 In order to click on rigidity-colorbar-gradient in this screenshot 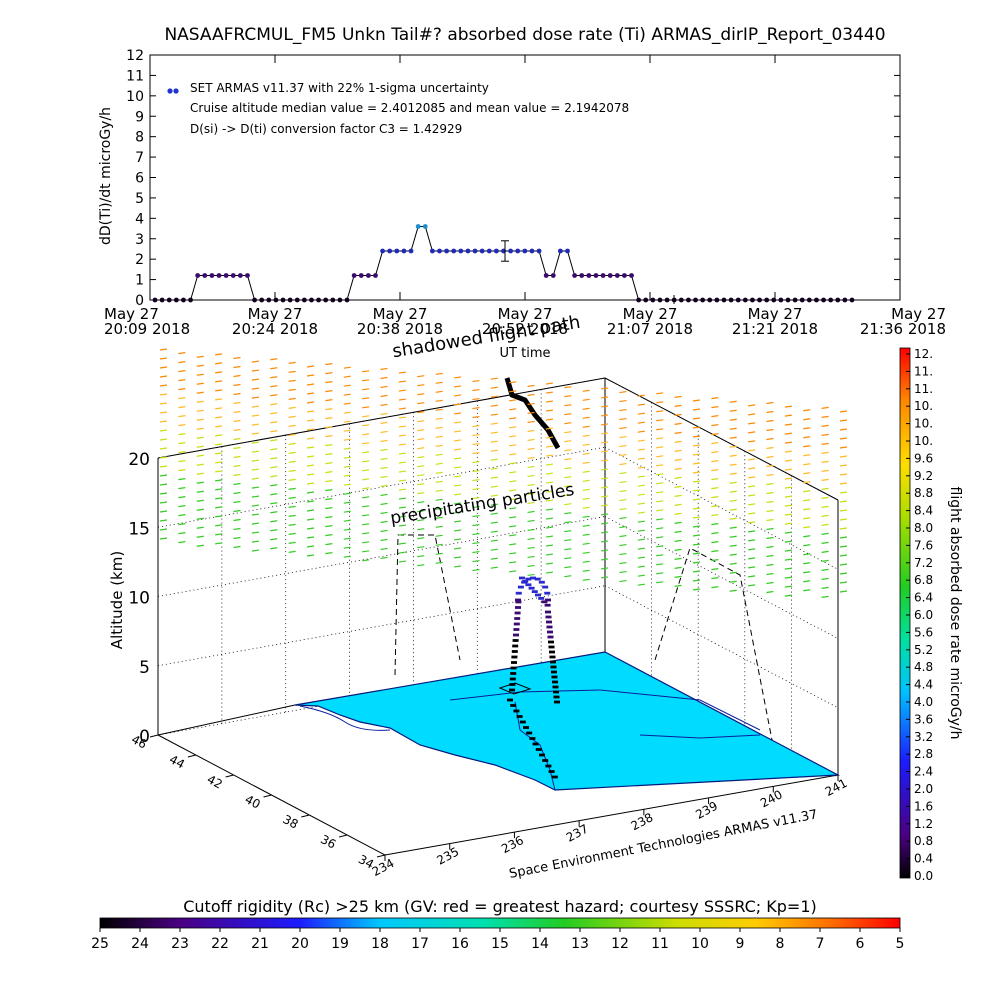, I will do `click(500, 923)`.